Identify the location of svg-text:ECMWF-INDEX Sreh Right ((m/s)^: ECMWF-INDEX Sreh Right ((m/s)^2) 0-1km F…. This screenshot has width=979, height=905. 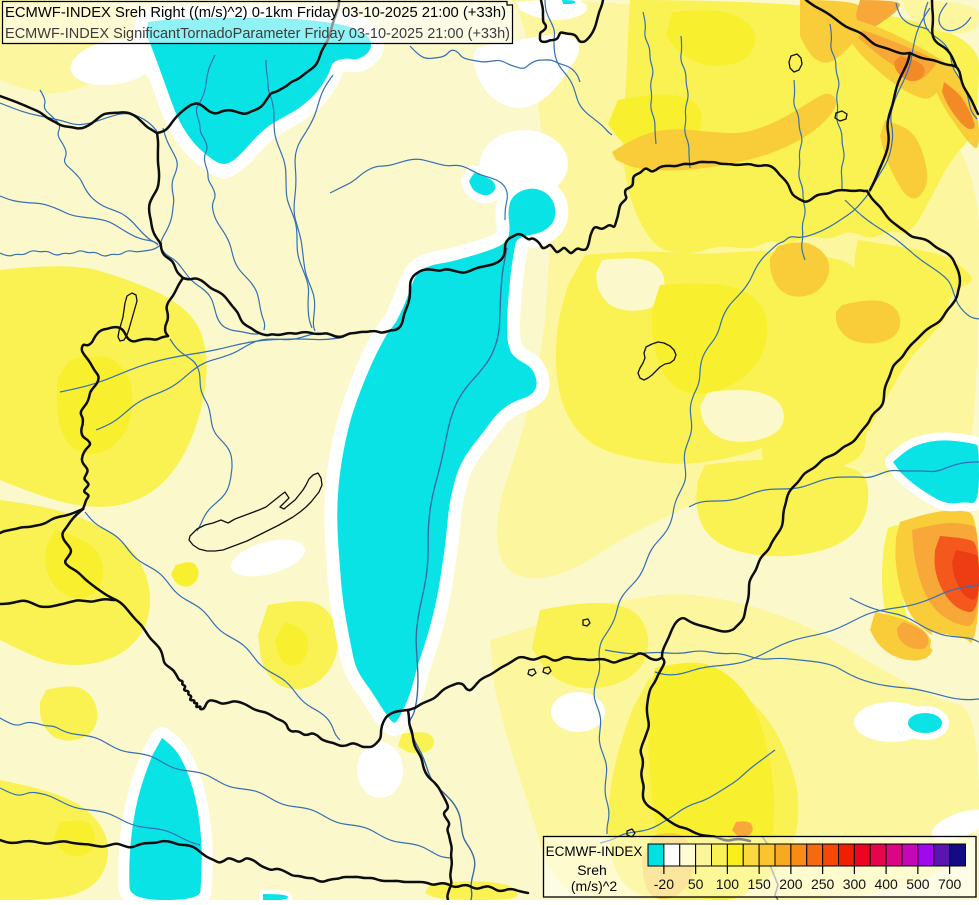
(255, 12).